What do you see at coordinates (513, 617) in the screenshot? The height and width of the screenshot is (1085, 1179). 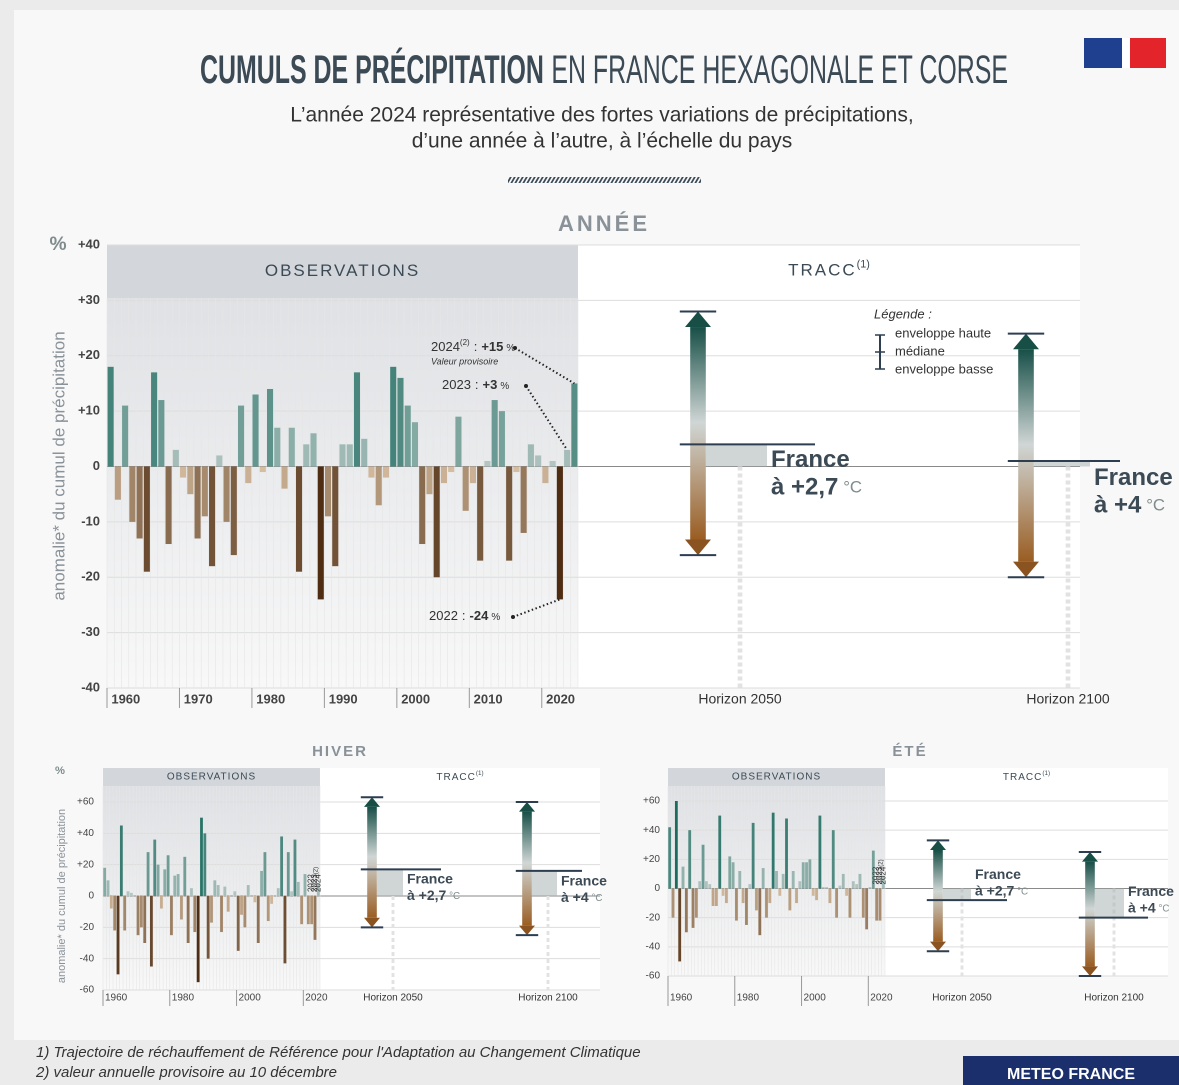 I see `annotation-dot` at bounding box center [513, 617].